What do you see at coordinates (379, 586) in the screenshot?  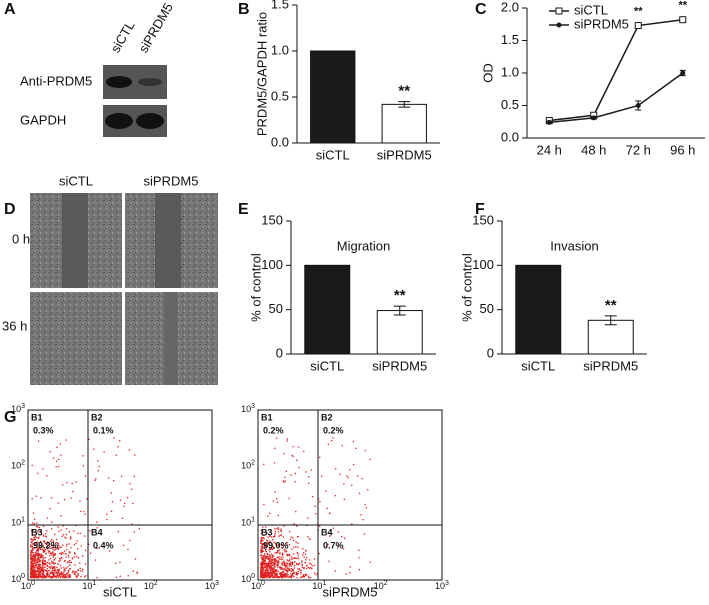 I see `tick-base: 10` at bounding box center [379, 586].